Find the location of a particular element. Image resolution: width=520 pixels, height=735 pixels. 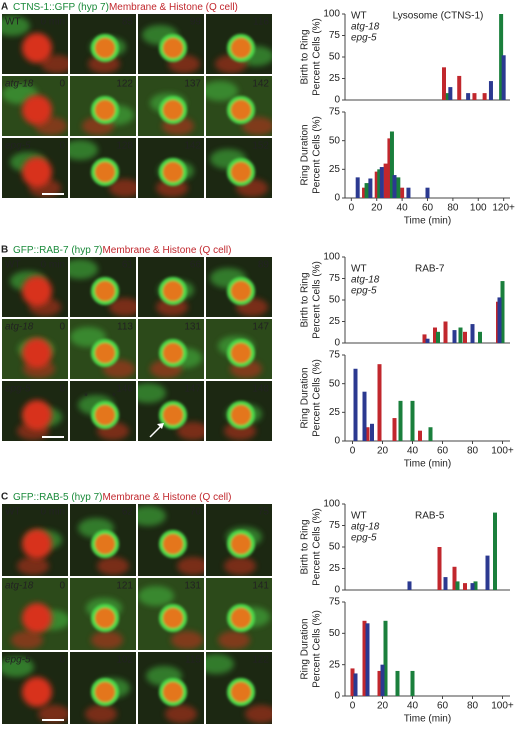

y-tick-label: 75 is located at coordinates (335, 355).